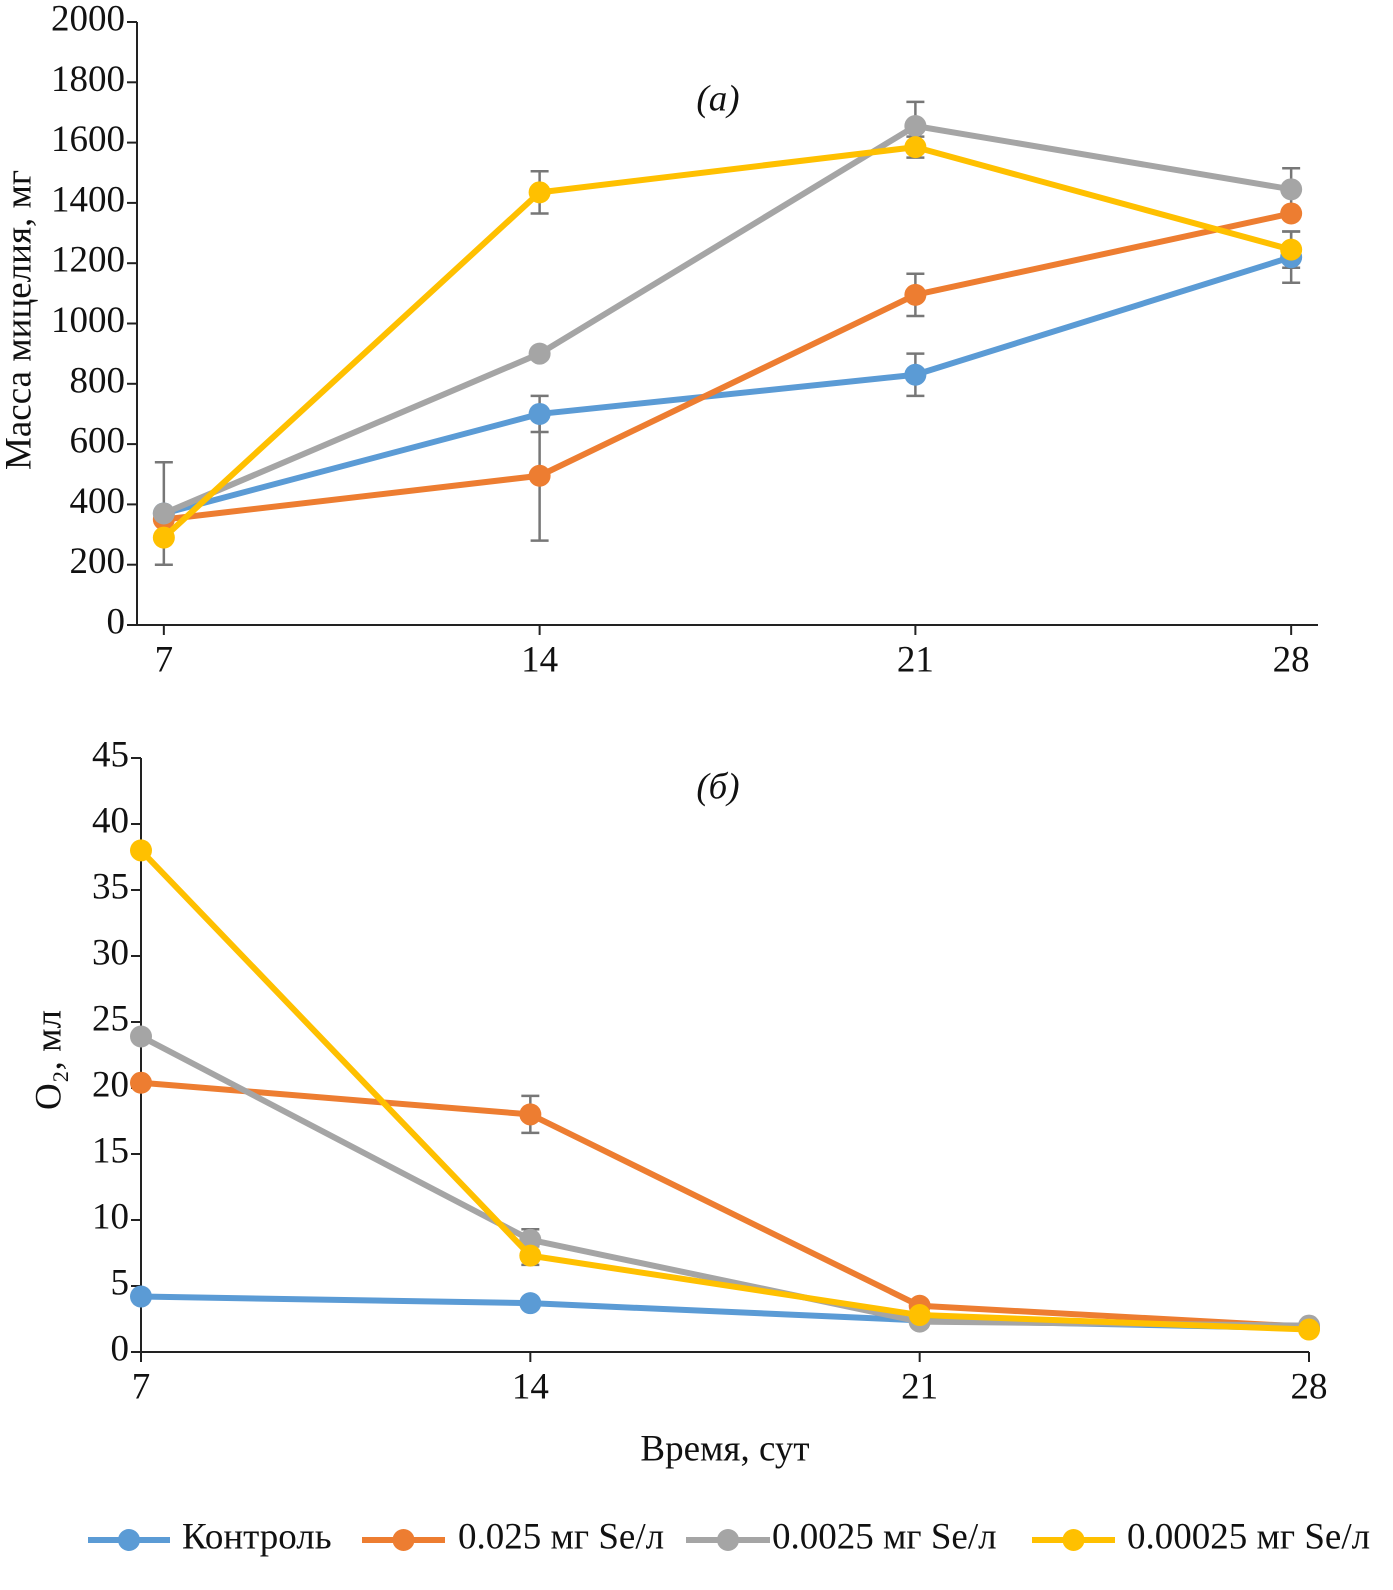  Describe the element at coordinates (110, 886) in the screenshot. I see `y-tick-label: 35` at that location.